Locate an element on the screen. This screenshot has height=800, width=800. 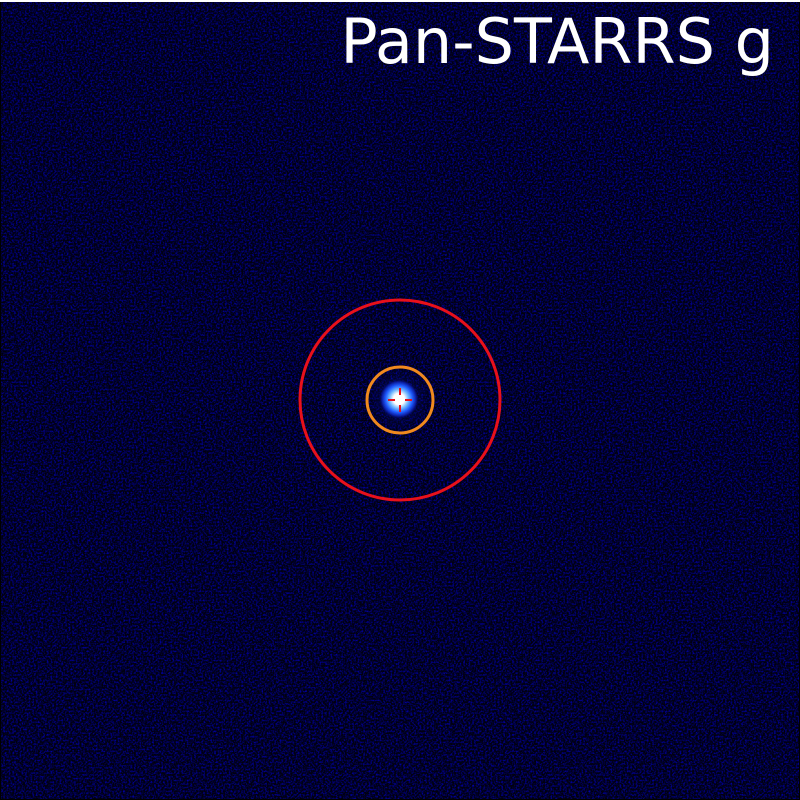
inner-aperture-circle is located at coordinates (400, 400).